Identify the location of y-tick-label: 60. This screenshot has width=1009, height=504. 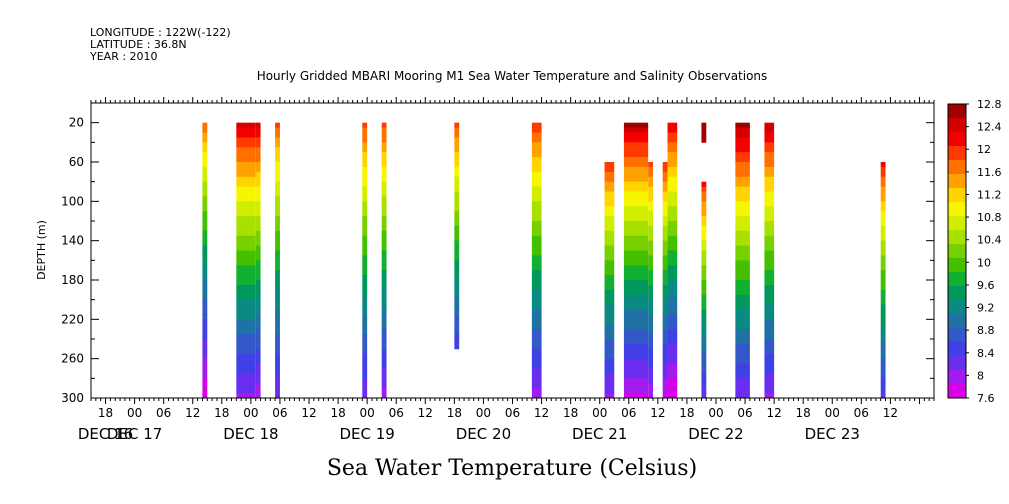
(76, 162).